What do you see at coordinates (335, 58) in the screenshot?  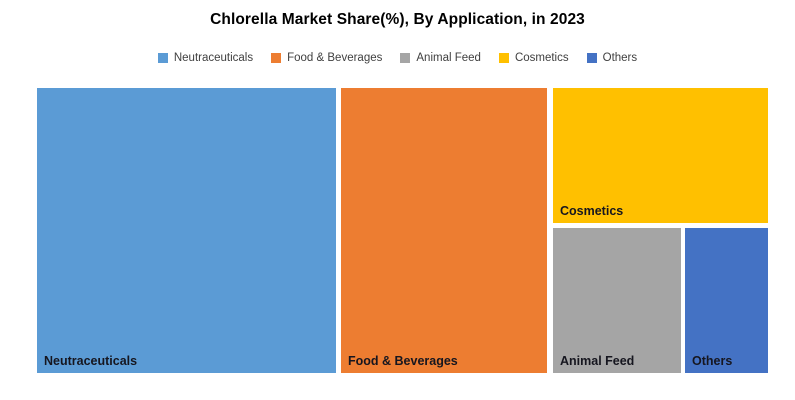 I see `legend-item-label: Food & Beverages` at bounding box center [335, 58].